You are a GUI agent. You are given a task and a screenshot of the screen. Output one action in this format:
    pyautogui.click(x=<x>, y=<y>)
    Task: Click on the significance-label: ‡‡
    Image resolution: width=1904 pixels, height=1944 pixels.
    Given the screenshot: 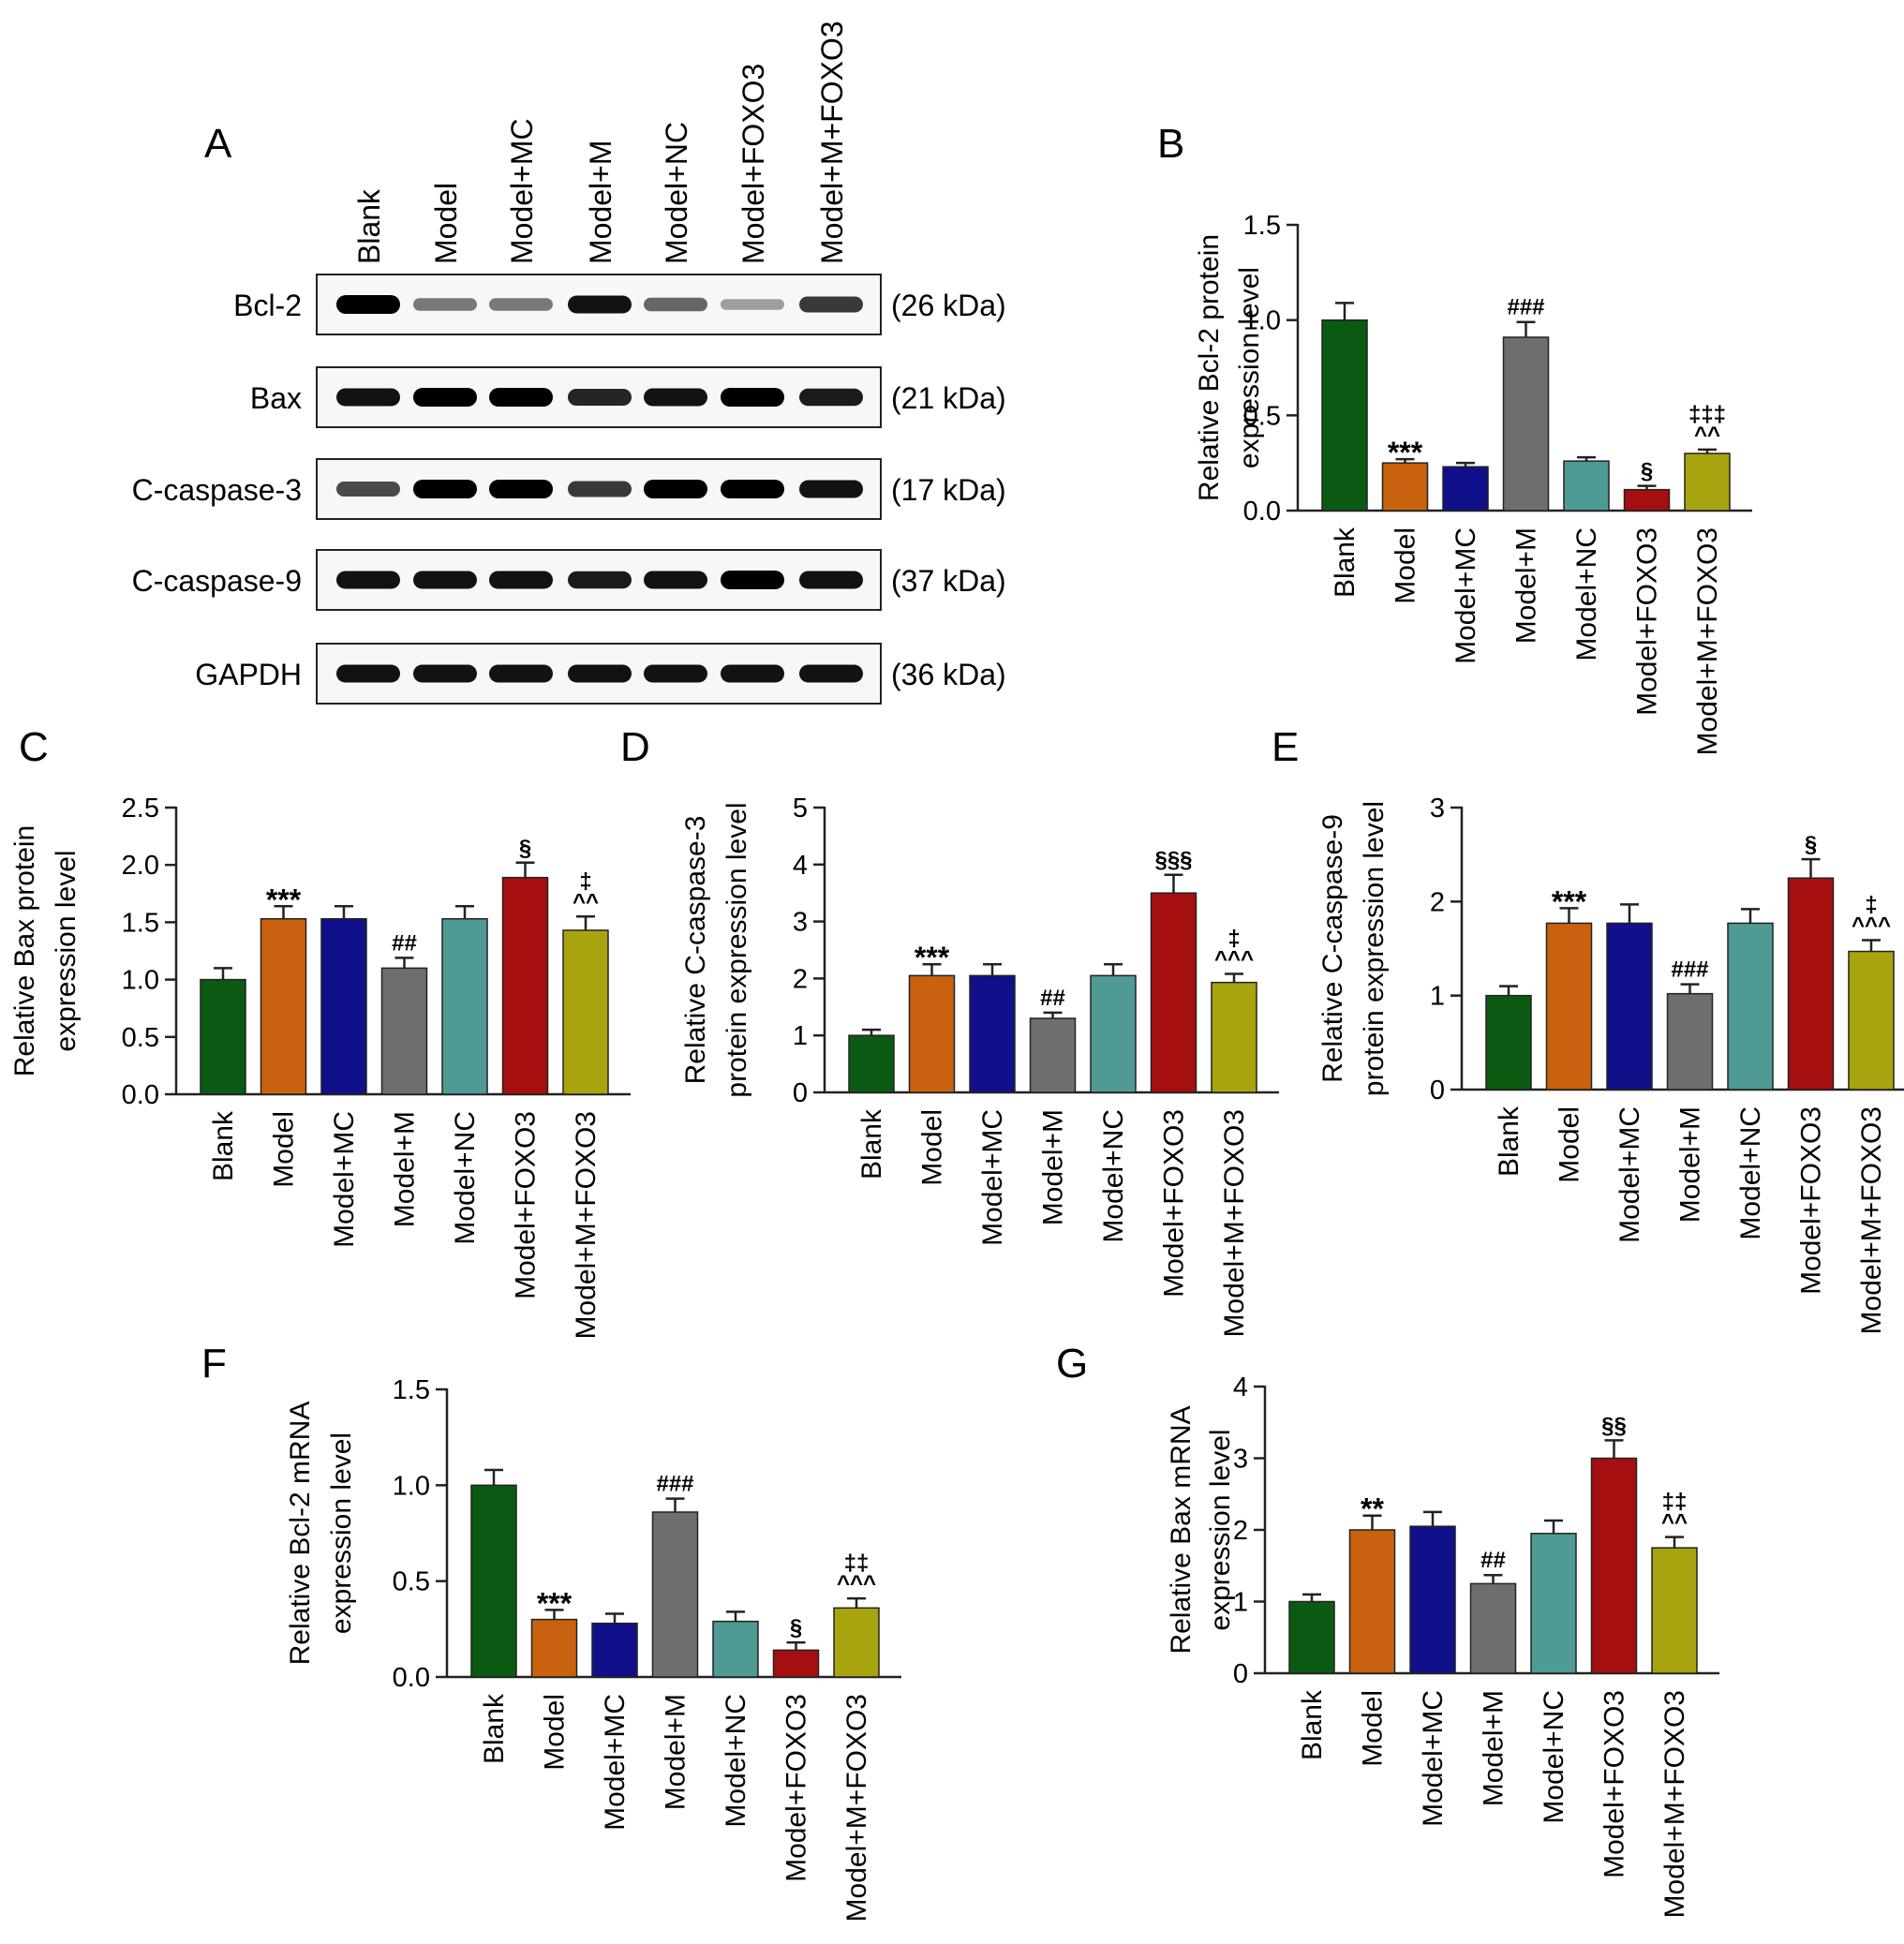 What is the action you would take?
    pyautogui.click(x=857, y=1564)
    